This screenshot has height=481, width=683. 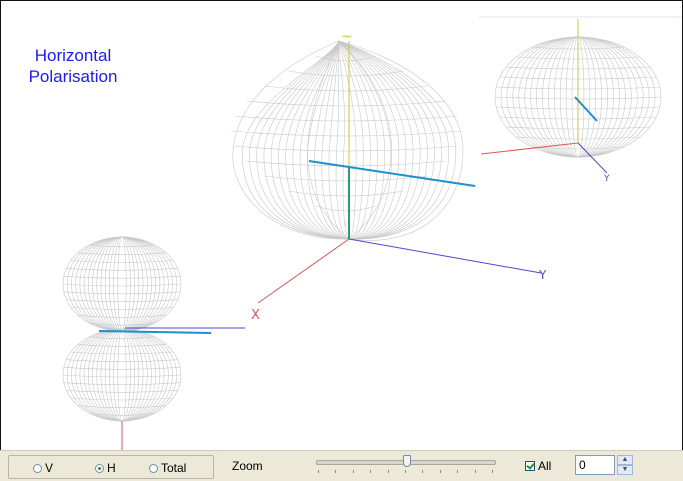 I want to click on bottom-toolbar: V H Total Zoom All ▲ ▼, so click(x=341, y=465).